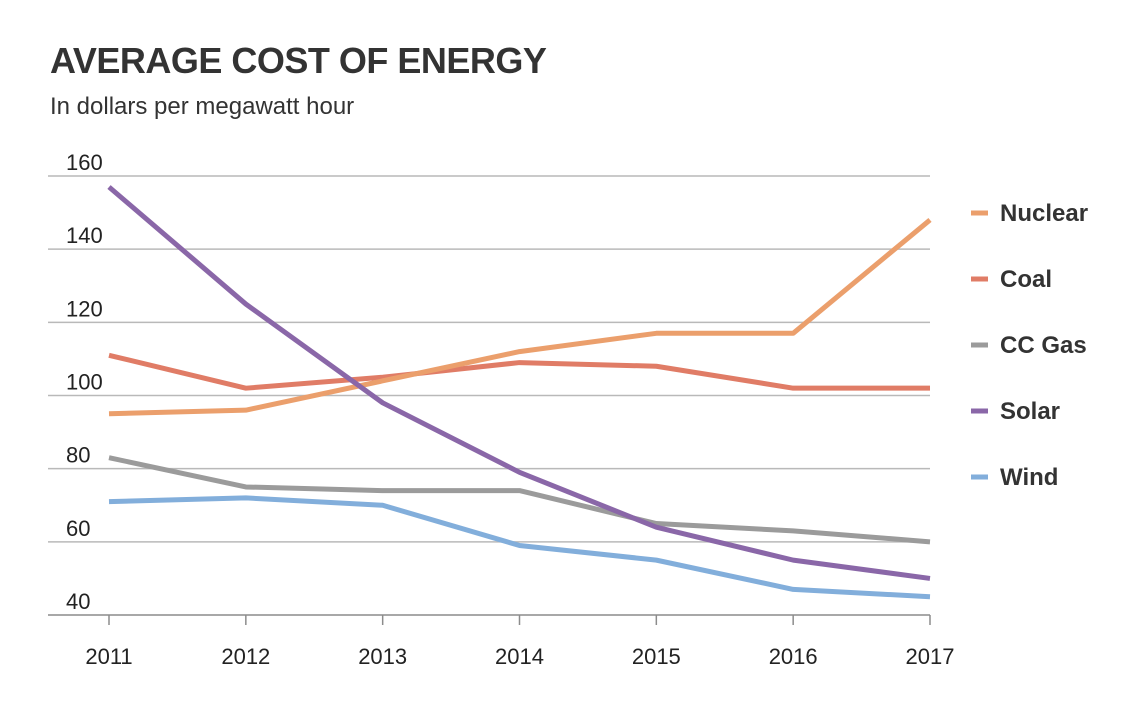 The image size is (1124, 726). Describe the element at coordinates (519, 500) in the screenshot. I see `series-line-cc-gas` at that location.